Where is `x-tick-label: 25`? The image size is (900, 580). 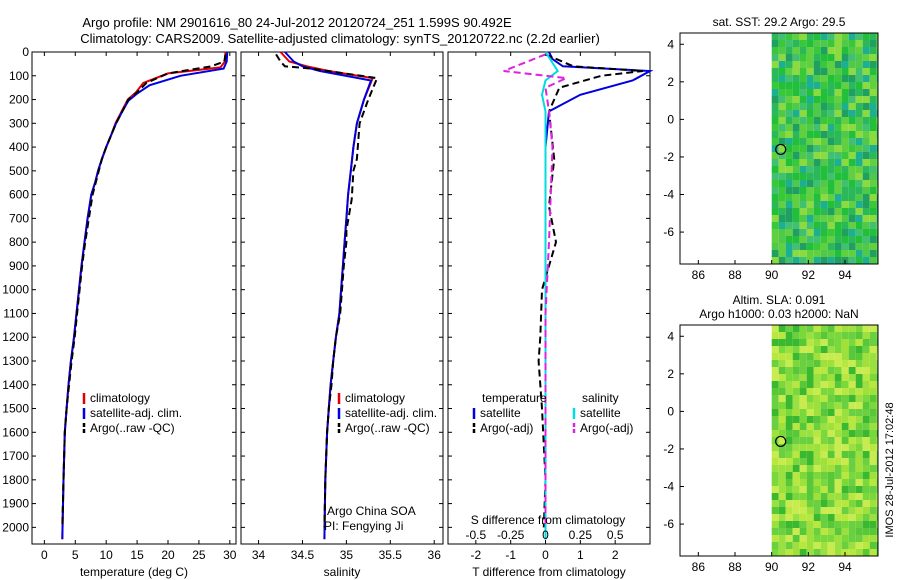 x-tick-label: 25 is located at coordinates (199, 555).